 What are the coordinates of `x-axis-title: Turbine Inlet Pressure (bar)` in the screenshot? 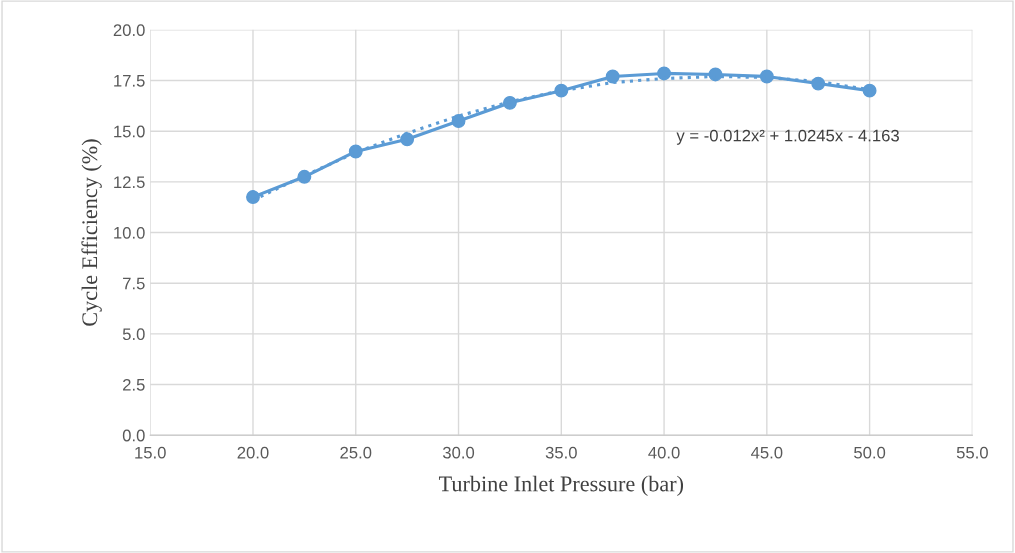 It's located at (561, 485).